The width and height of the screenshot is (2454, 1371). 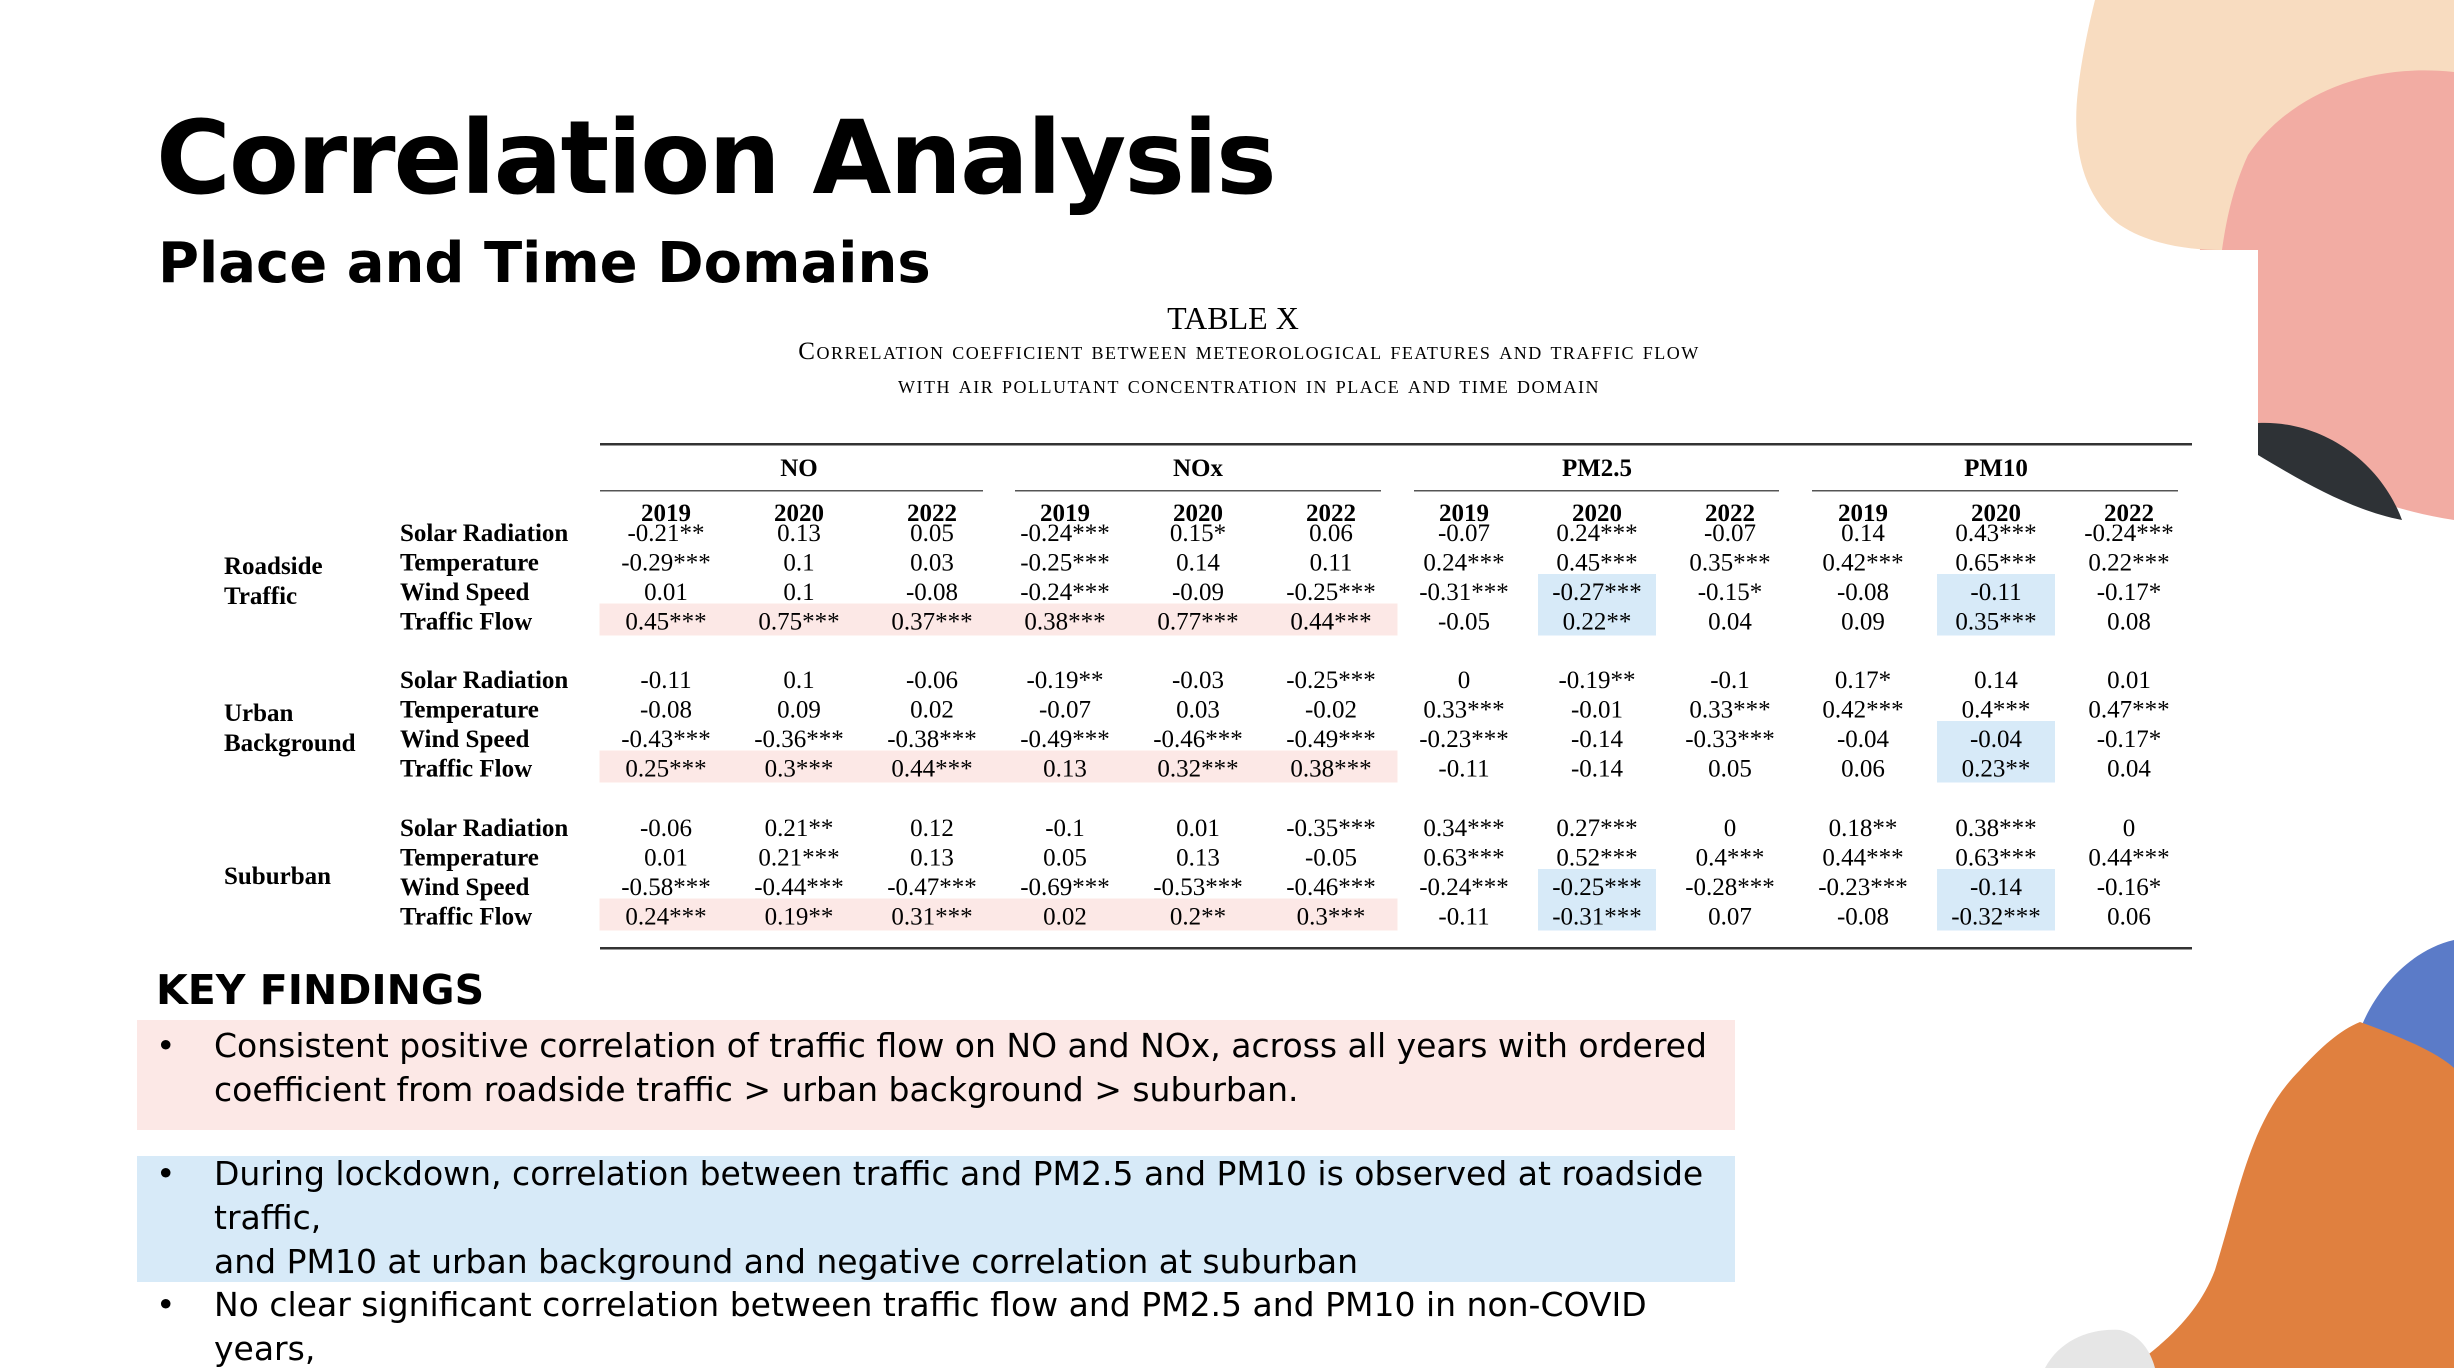 What do you see at coordinates (666, 828) in the screenshot?
I see `table-cell: -0.06` at bounding box center [666, 828].